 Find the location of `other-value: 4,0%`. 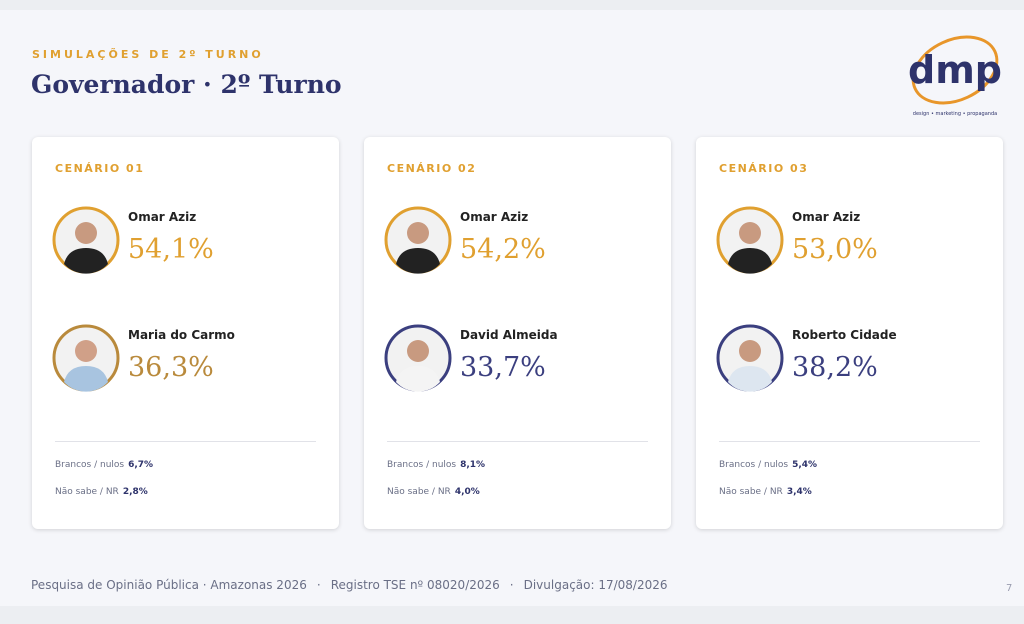

other-value: 4,0% is located at coordinates (467, 492).